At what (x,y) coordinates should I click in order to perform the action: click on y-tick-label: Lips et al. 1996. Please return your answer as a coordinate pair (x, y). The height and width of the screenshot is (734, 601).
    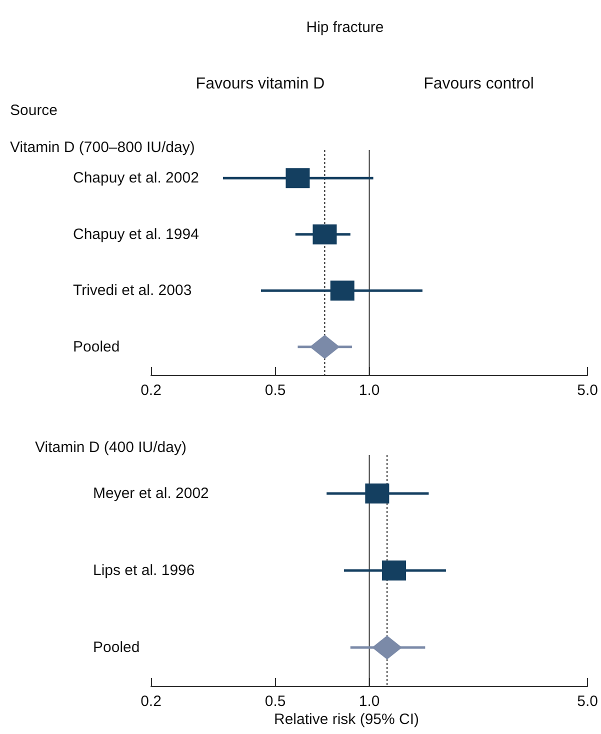
    Looking at the image, I should click on (144, 570).